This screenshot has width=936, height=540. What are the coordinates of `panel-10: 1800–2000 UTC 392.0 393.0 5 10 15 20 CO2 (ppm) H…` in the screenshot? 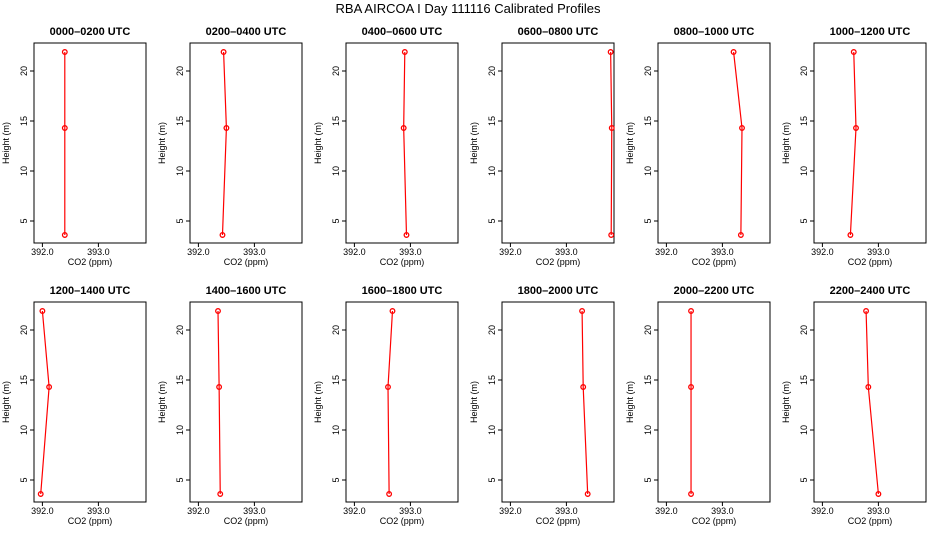 It's located at (542, 405).